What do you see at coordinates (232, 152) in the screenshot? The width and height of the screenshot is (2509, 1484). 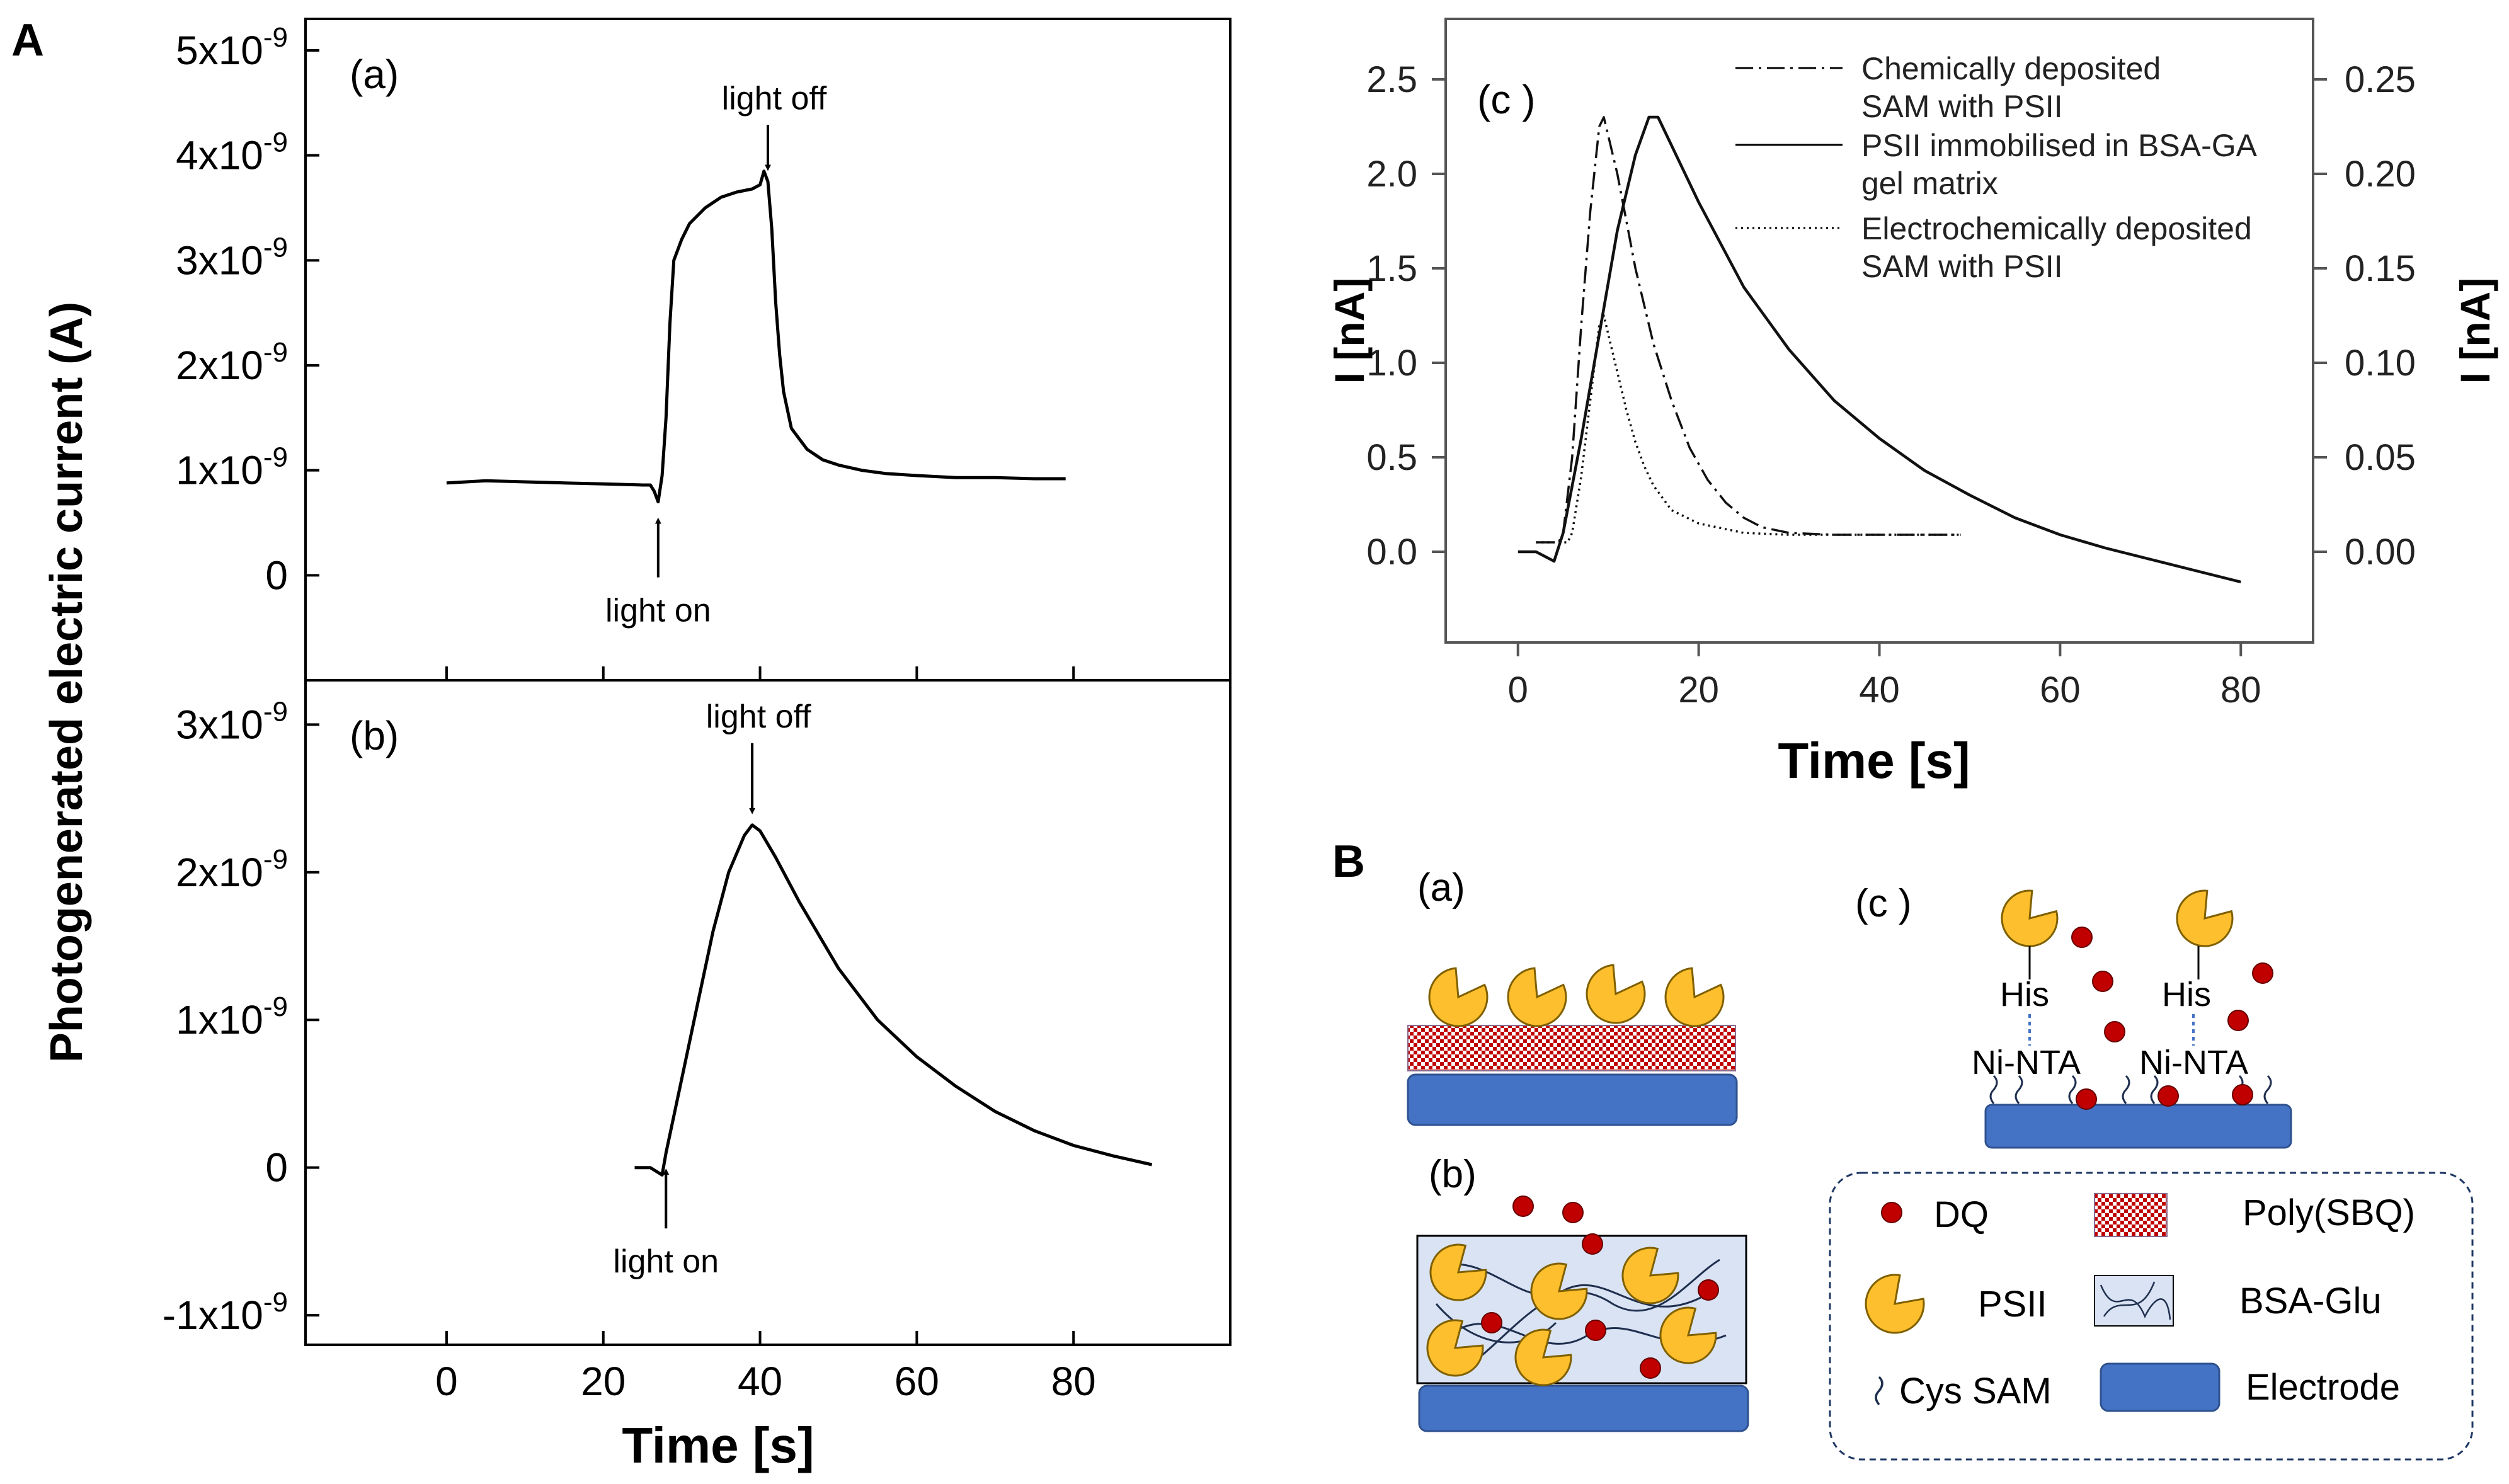 I see `ytick-label: 4x10⁻⁹` at bounding box center [232, 152].